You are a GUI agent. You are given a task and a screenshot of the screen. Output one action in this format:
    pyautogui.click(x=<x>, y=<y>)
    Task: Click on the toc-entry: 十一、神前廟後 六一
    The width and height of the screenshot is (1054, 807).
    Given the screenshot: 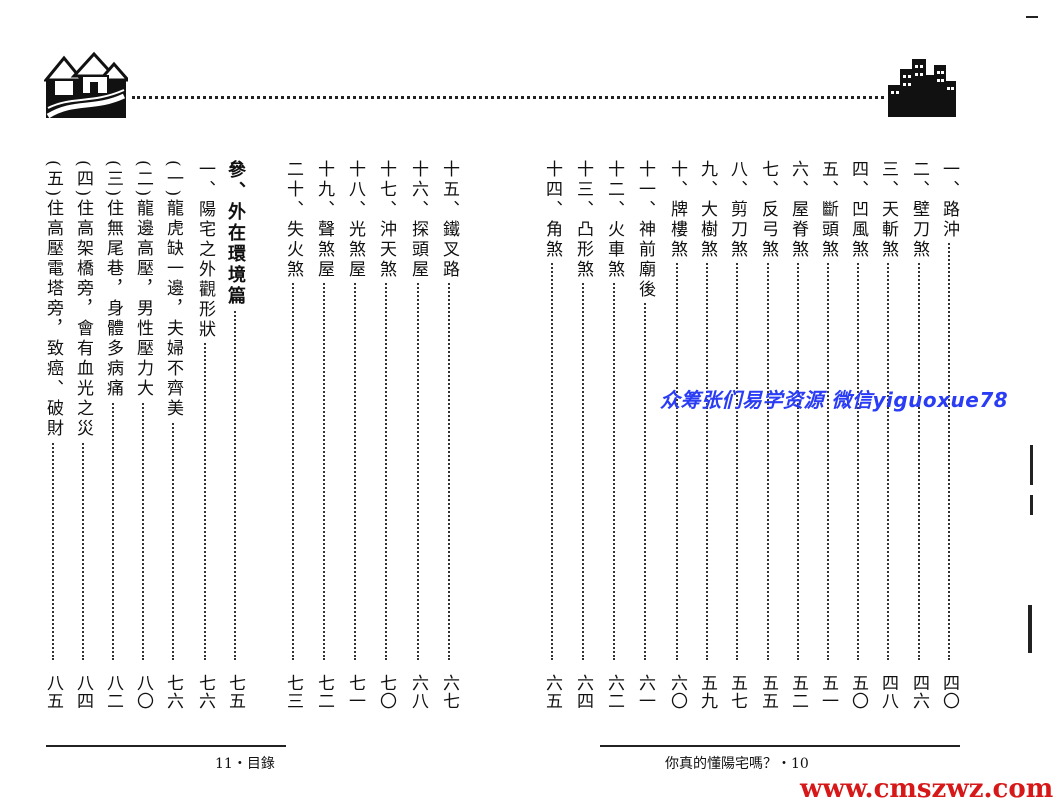 What is the action you would take?
    pyautogui.click(x=645, y=435)
    